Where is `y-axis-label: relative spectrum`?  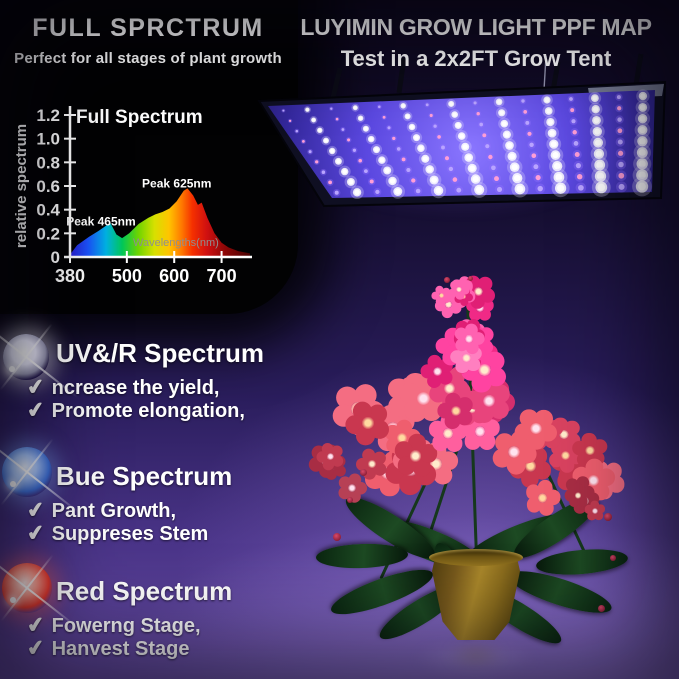
y-axis-label: relative spectrum is located at coordinates (21, 186).